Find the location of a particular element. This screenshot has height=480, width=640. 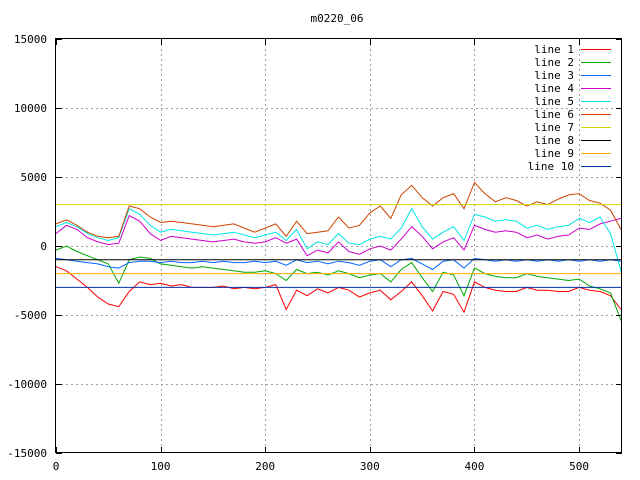

y-tick-label: 15000 is located at coordinates (30, 39).